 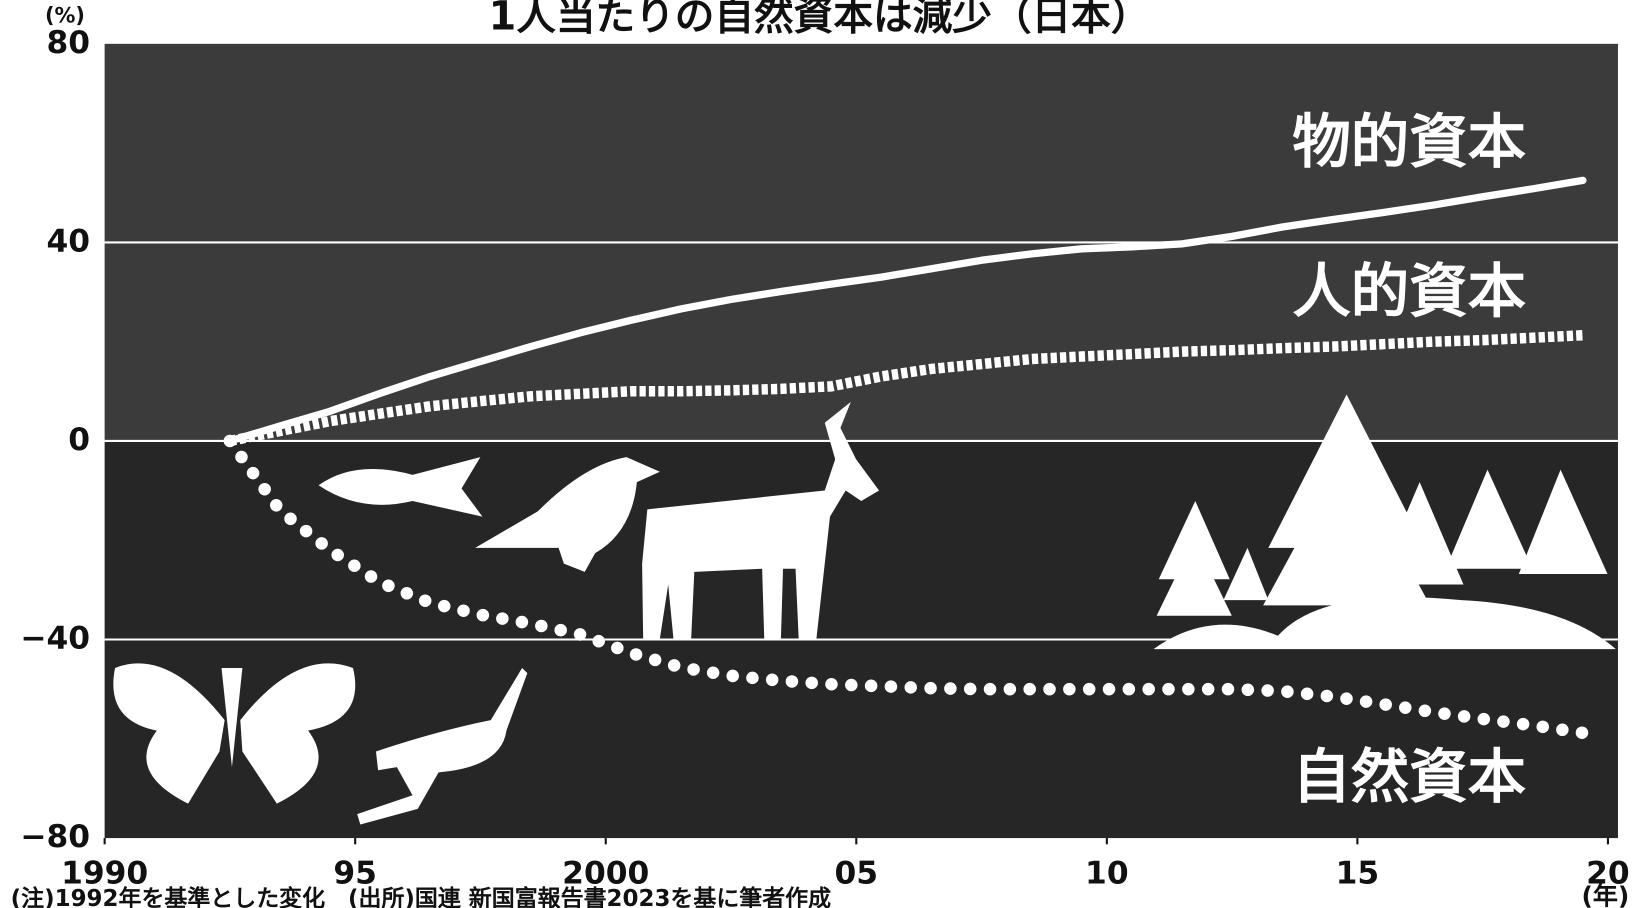 I want to click on x-tick-label: 20, so click(x=1608, y=874).